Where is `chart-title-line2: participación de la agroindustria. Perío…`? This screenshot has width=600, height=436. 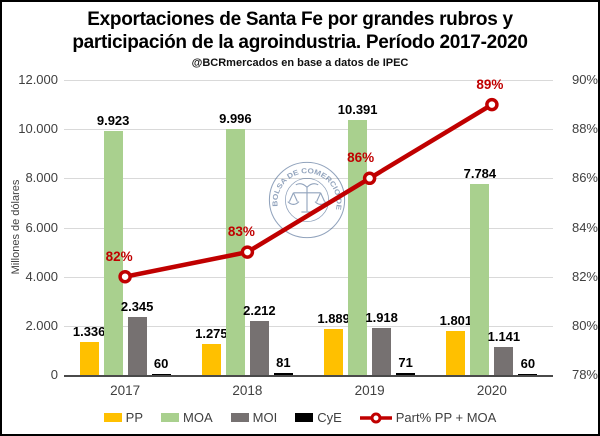 chart-title-line2: participación de la agroindustria. Perío… is located at coordinates (300, 42).